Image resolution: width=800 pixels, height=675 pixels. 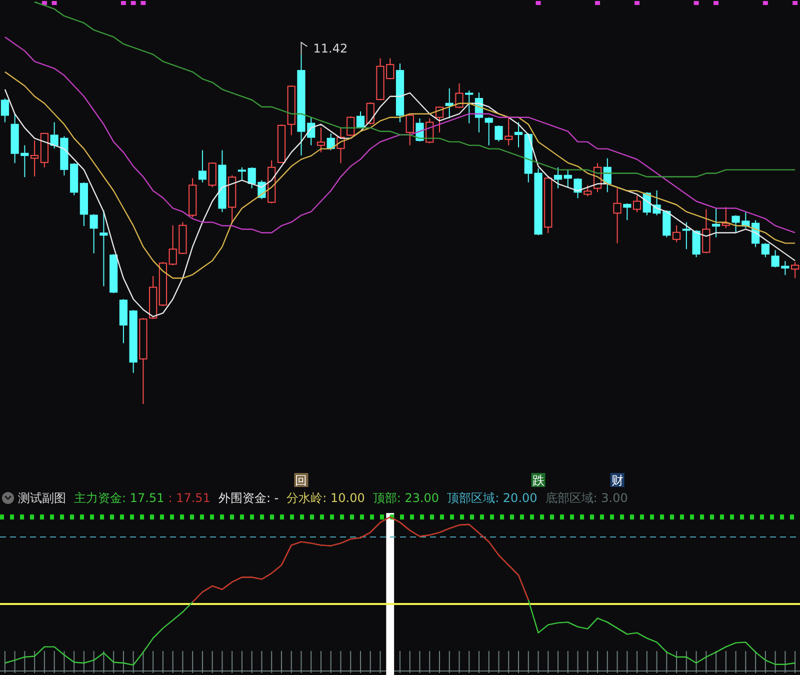 I want to click on text: 跌, so click(x=538, y=481).